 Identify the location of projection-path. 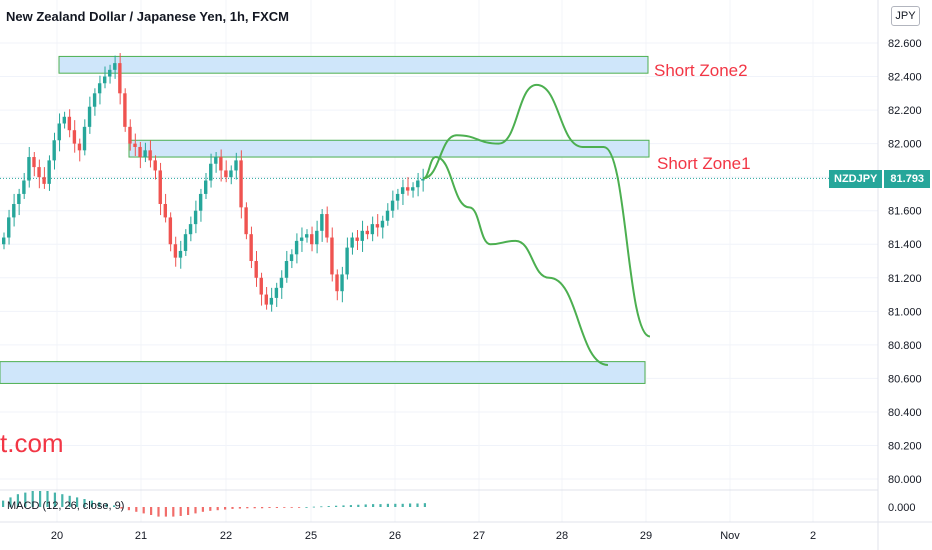
(536, 210).